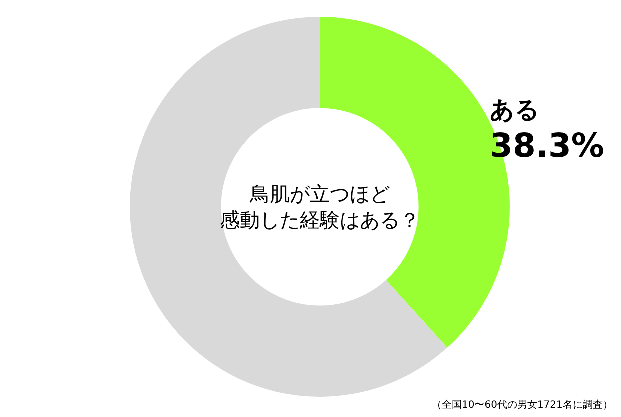  What do you see at coordinates (515, 110) in the screenshot?
I see `slice-label: ある` at bounding box center [515, 110].